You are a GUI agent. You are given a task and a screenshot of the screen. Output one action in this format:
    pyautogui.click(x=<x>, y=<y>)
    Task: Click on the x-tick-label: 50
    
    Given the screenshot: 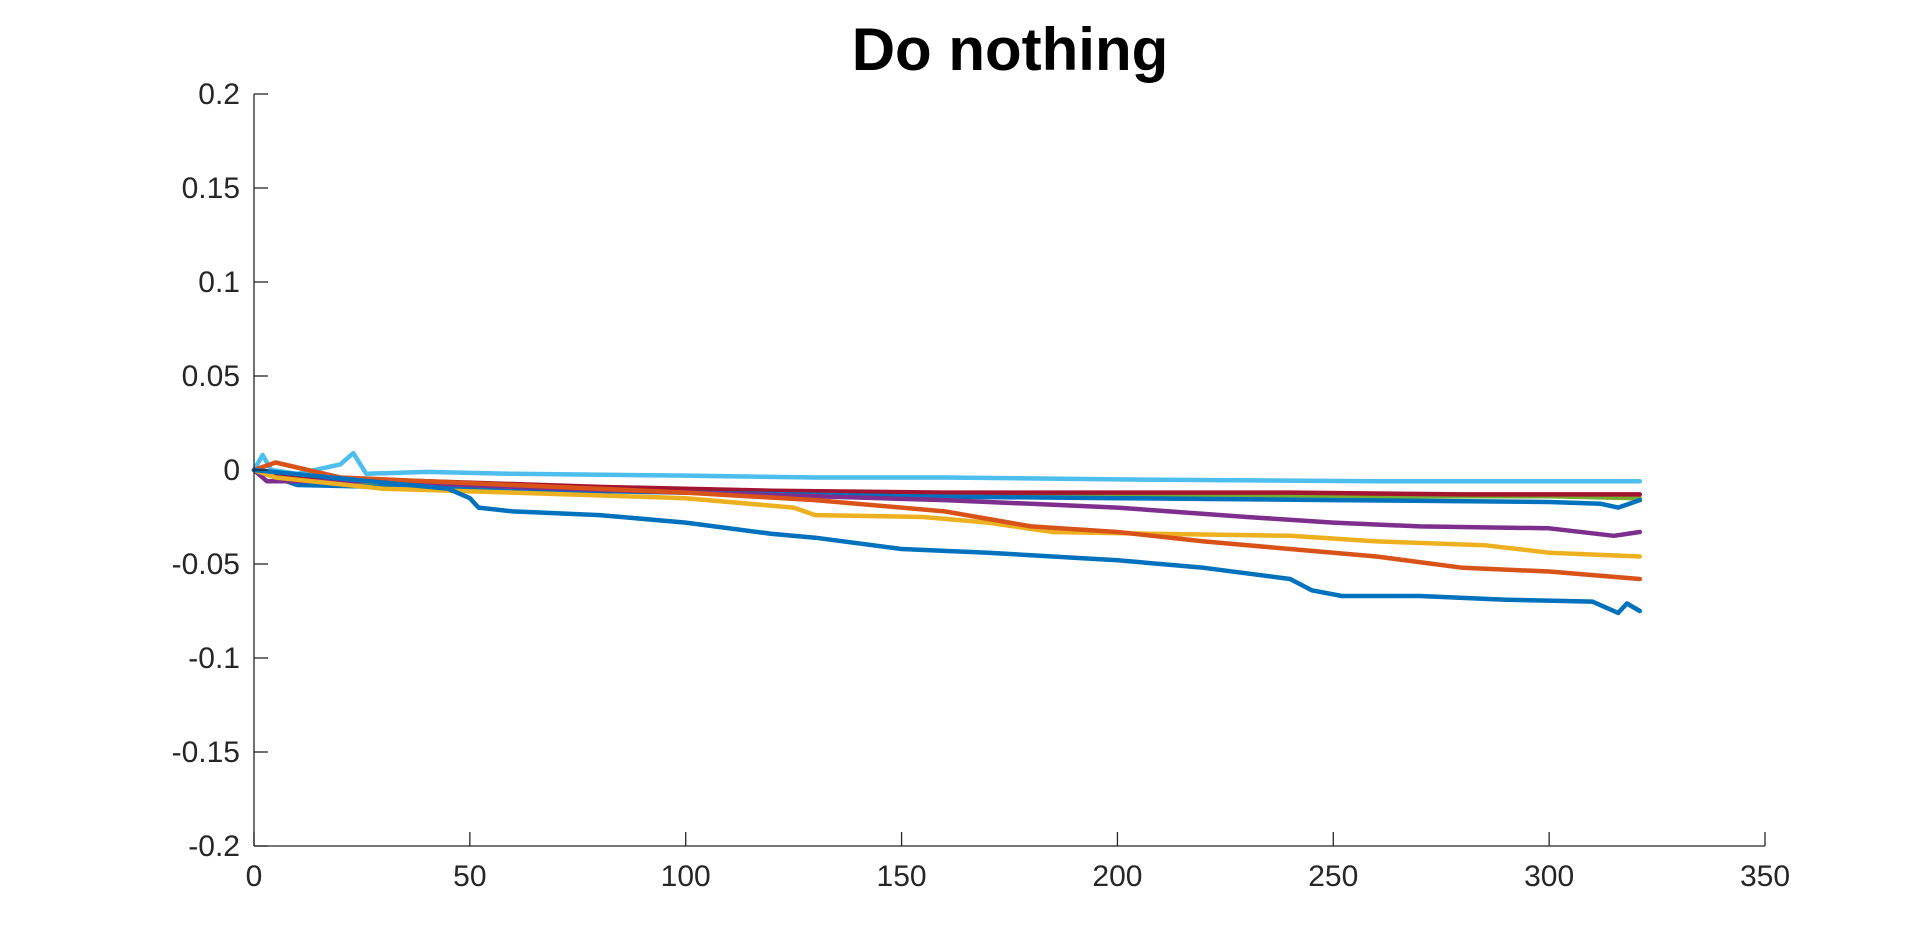 What is the action you would take?
    pyautogui.click(x=469, y=876)
    